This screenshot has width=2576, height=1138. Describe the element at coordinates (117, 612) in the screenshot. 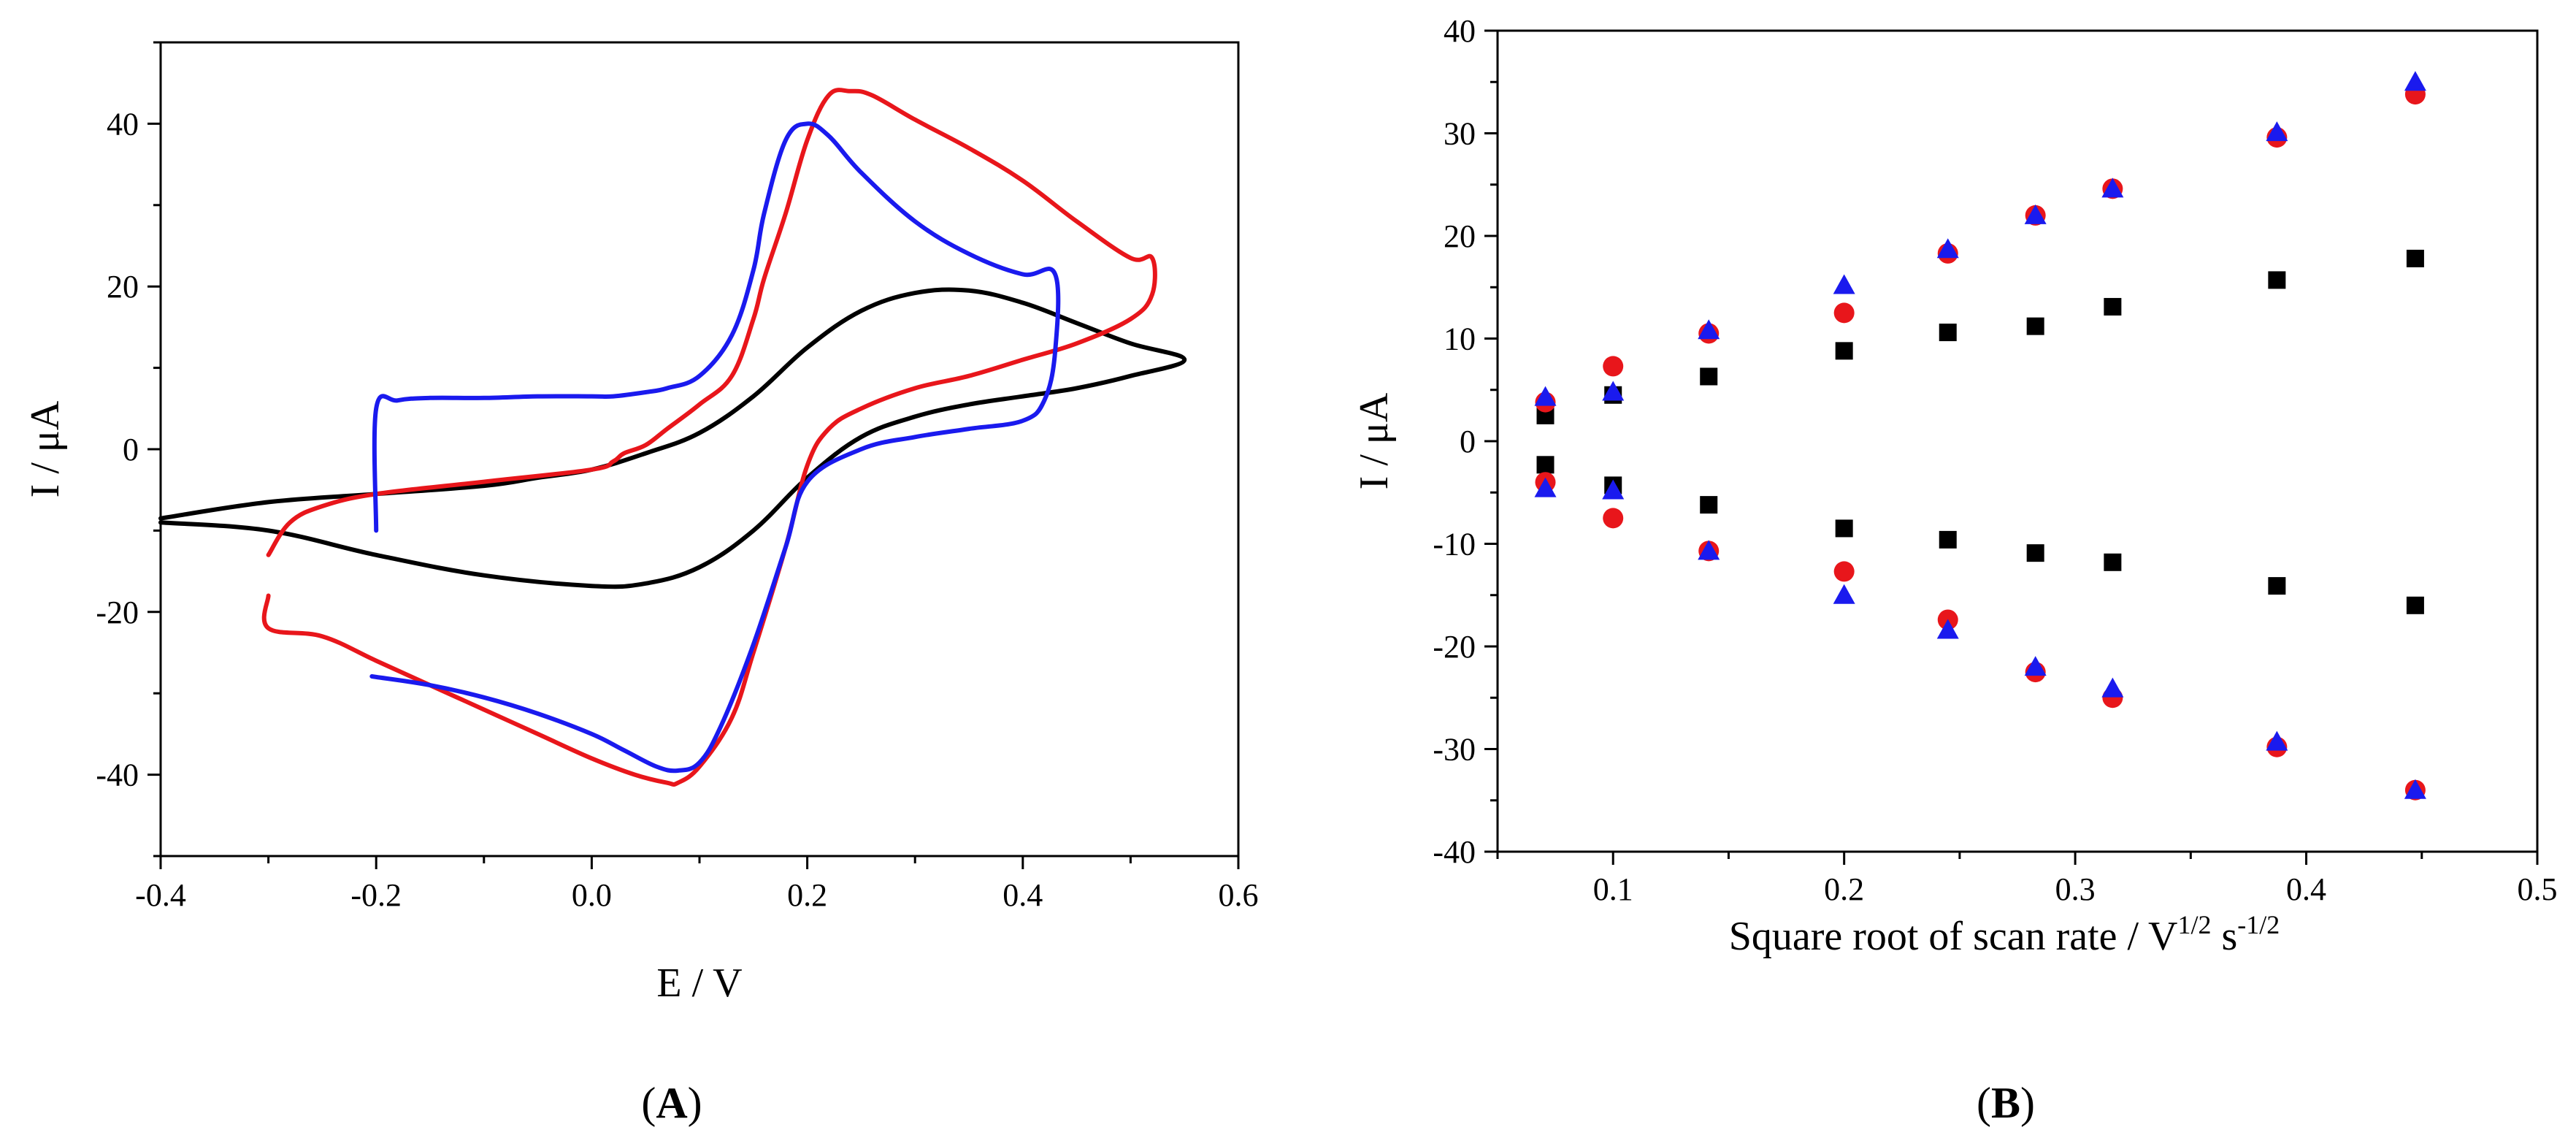

I see `panel-a-ytick-label: -20` at that location.